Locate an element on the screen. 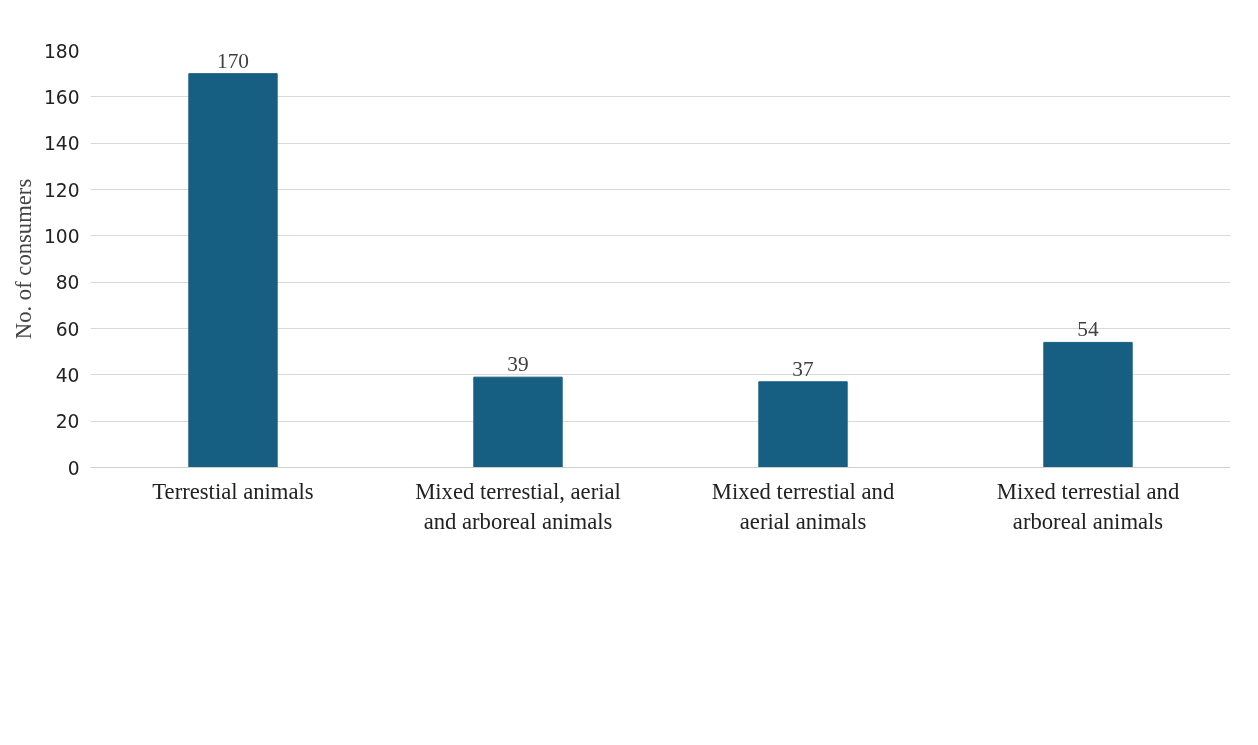  y-tick-label: 80 is located at coordinates (67, 283).